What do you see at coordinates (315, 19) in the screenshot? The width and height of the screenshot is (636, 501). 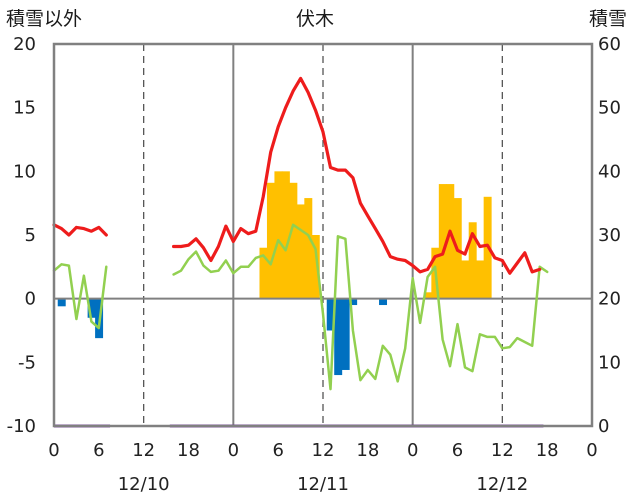 I see `chart-title: 伏木` at bounding box center [315, 19].